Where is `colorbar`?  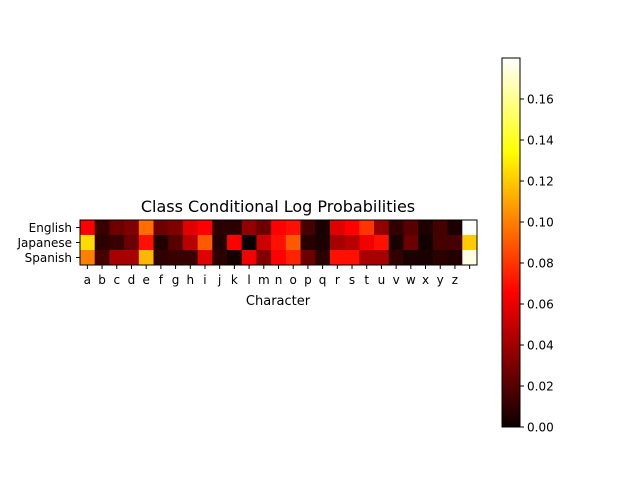
colorbar is located at coordinates (511, 242).